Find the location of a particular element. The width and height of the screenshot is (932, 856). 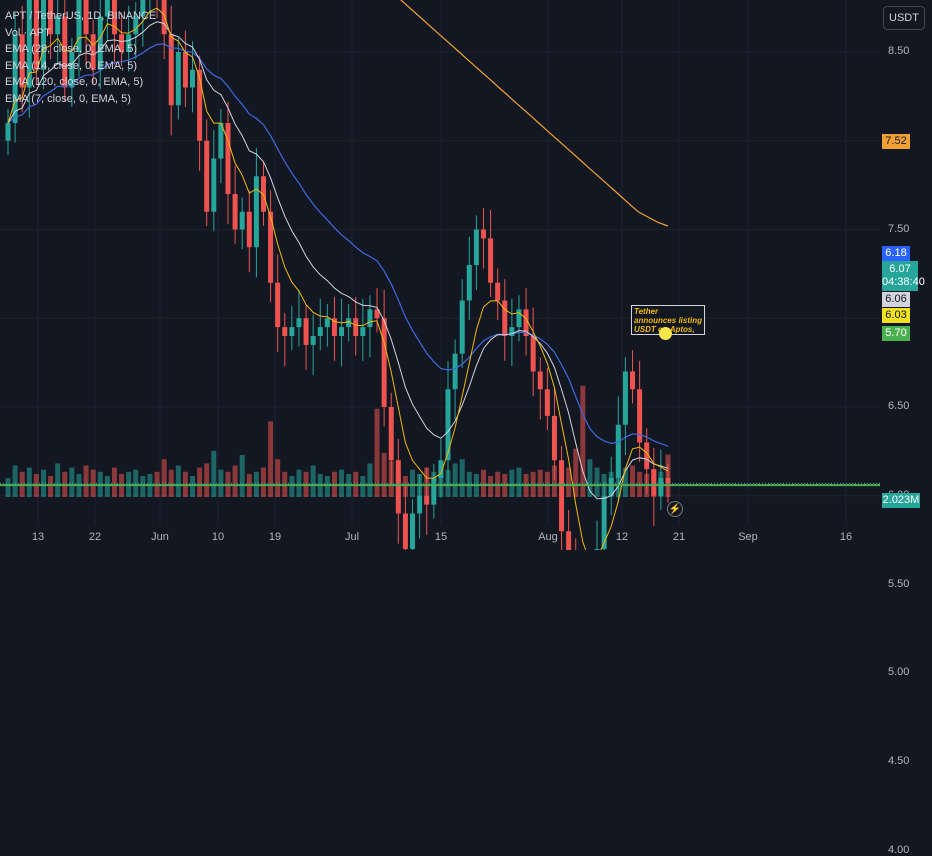

y-tick-label: 4.50 is located at coordinates (899, 761).